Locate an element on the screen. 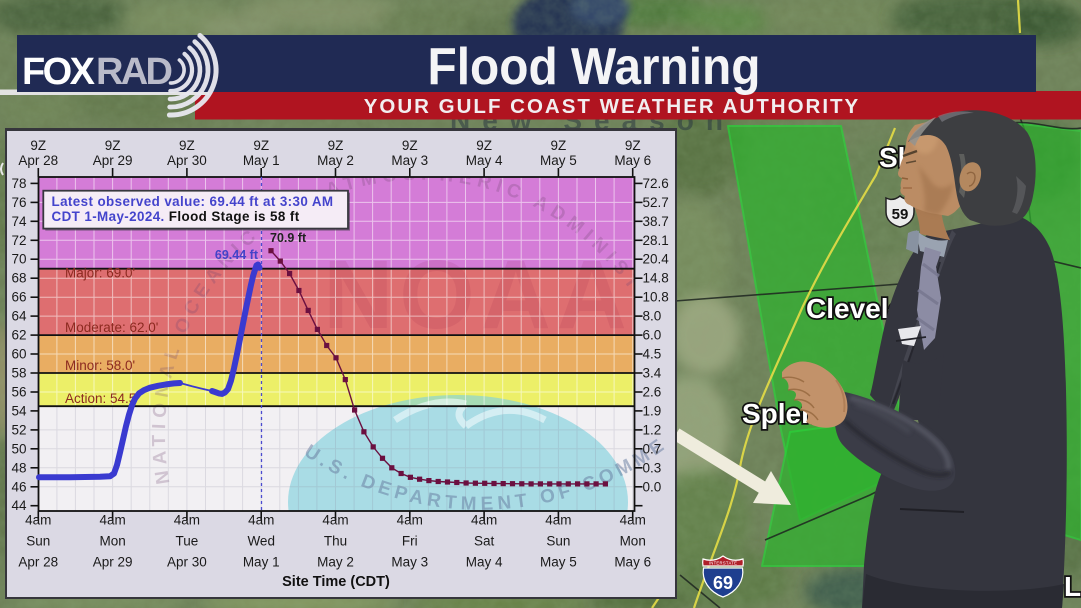 The image size is (1081, 608). svg-text: 70 is located at coordinates (18, 259).